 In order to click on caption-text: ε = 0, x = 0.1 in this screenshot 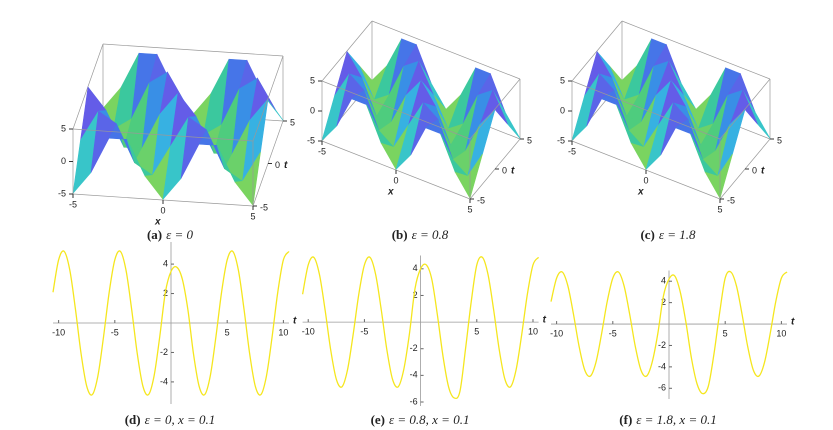, I will do `click(180, 419)`.